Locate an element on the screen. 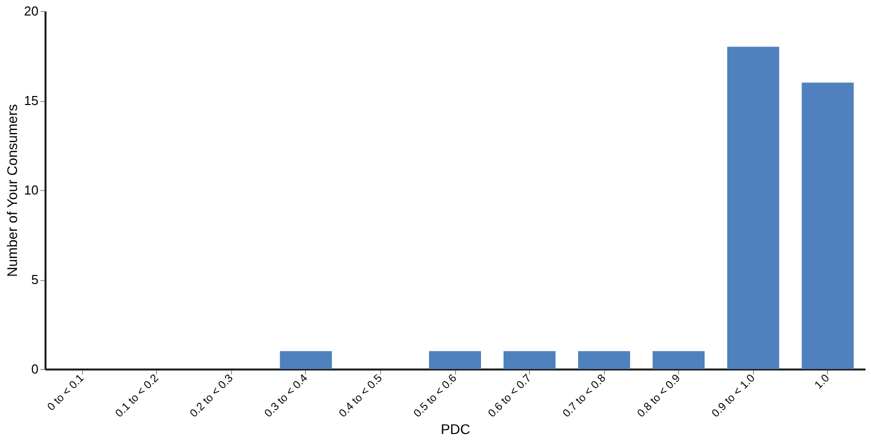  y-axis-title: Number of Your Consumers is located at coordinates (12, 190).